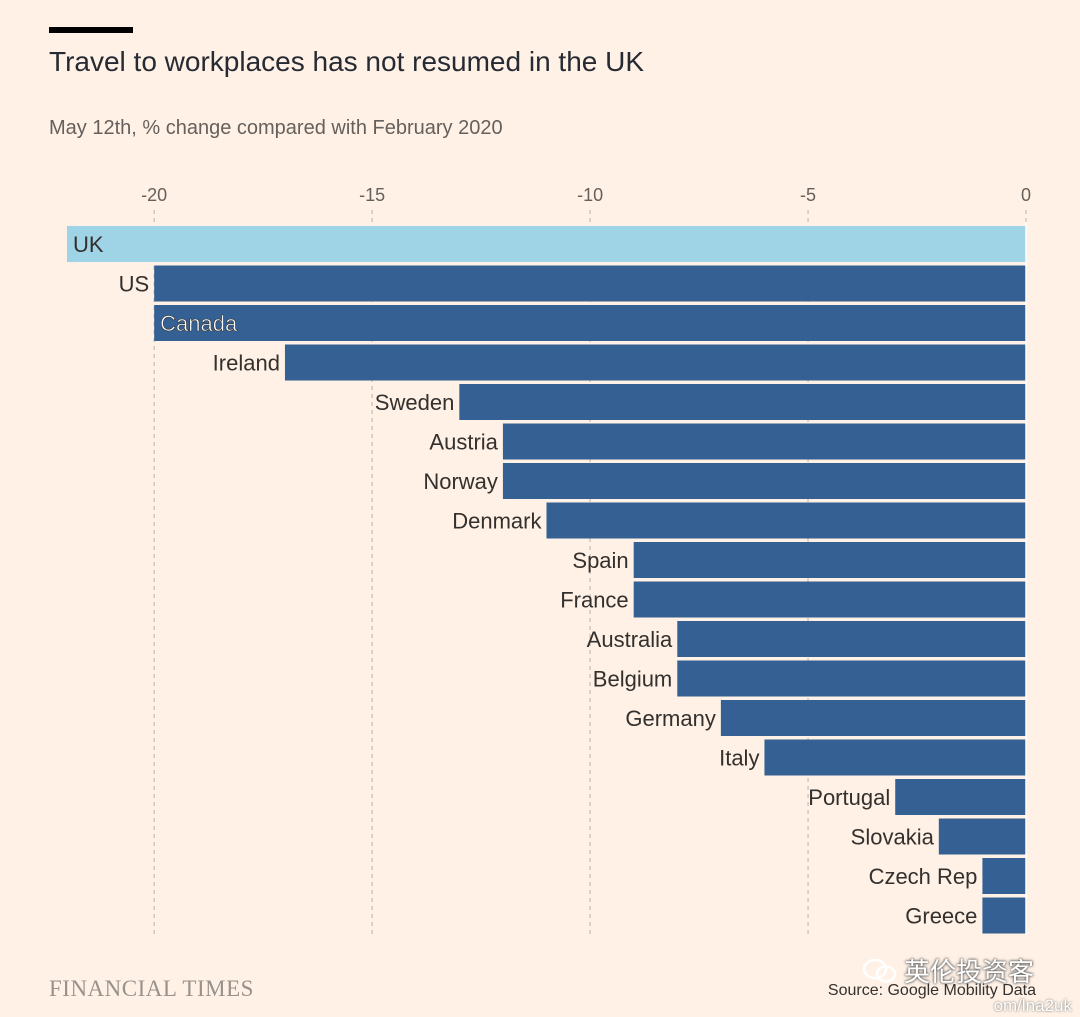 Image resolution: width=1080 pixels, height=1017 pixels. I want to click on bar-label: Slovakia, so click(893, 837).